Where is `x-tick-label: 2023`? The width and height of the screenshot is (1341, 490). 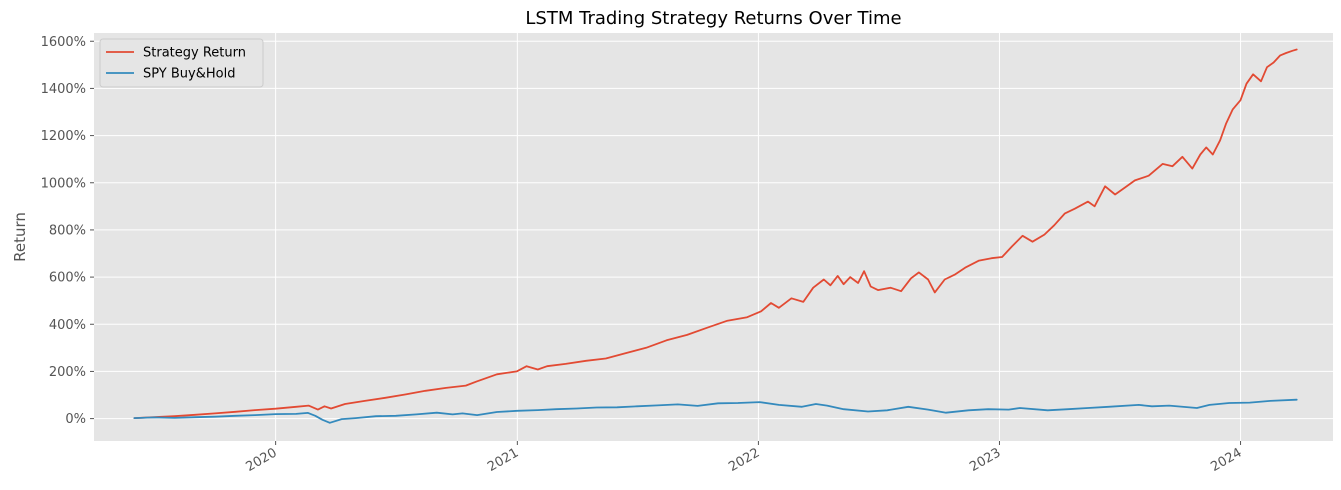 x-tick-label: 2023 is located at coordinates (985, 460).